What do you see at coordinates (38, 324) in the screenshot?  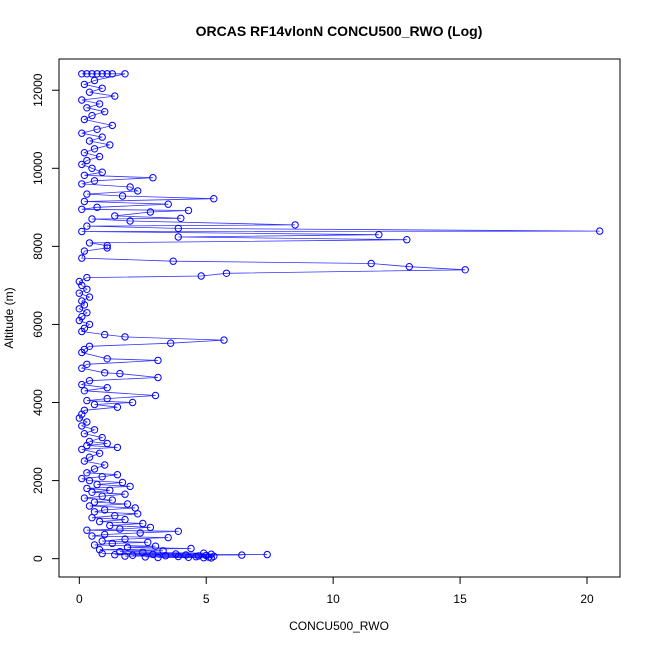 I see `y-tick-label: 6000` at bounding box center [38, 324].